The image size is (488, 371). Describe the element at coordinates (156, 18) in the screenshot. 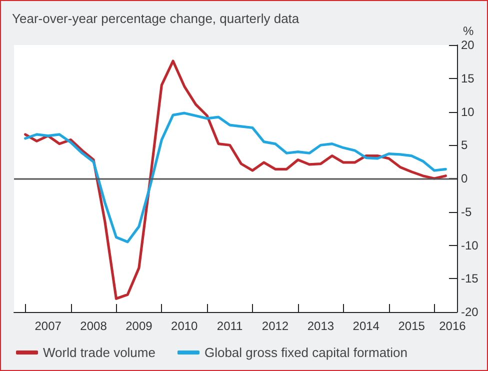

I see `chart-title: Year-over-year percentage change, quarterly data` at that location.